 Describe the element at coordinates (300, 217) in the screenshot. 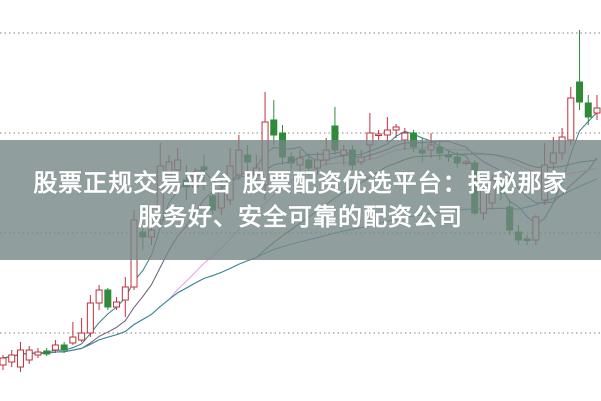

I see `title-line-2: 服务好、安全可靠的配资公司` at that location.